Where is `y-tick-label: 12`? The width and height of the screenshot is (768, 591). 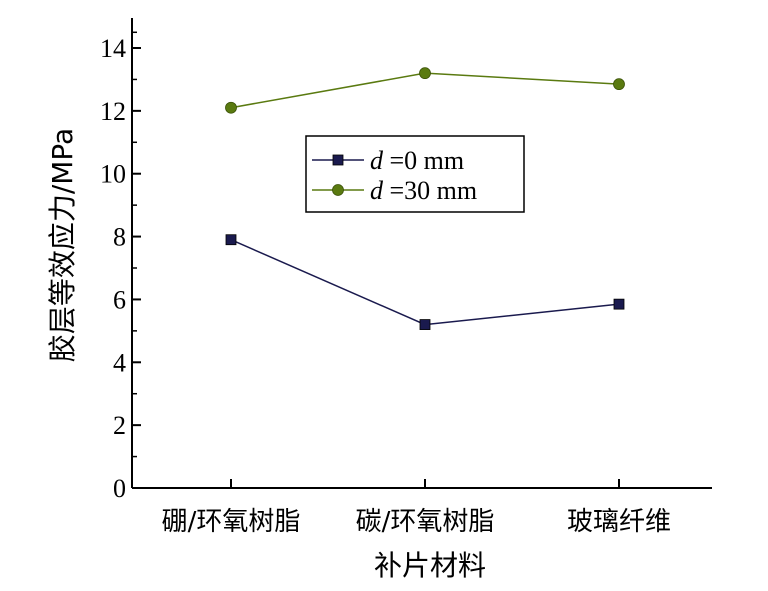
y-tick-label: 12 is located at coordinates (113, 111).